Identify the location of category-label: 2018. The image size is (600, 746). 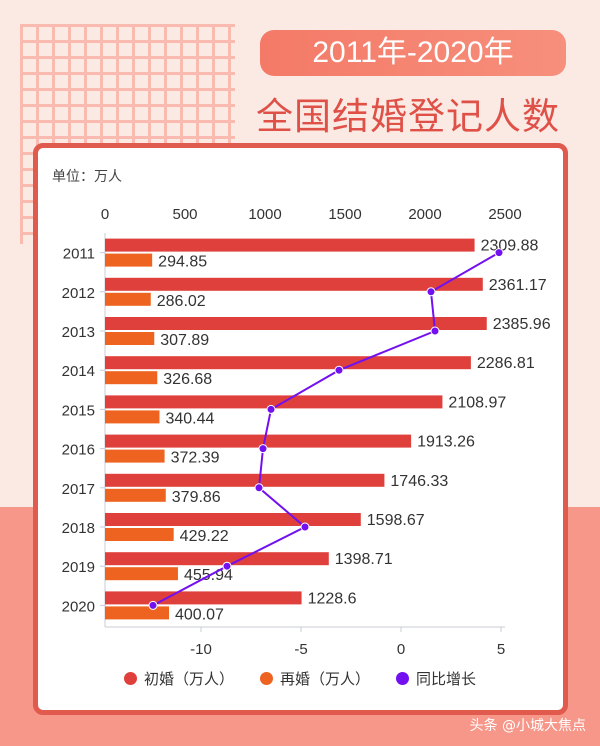
(78, 528).